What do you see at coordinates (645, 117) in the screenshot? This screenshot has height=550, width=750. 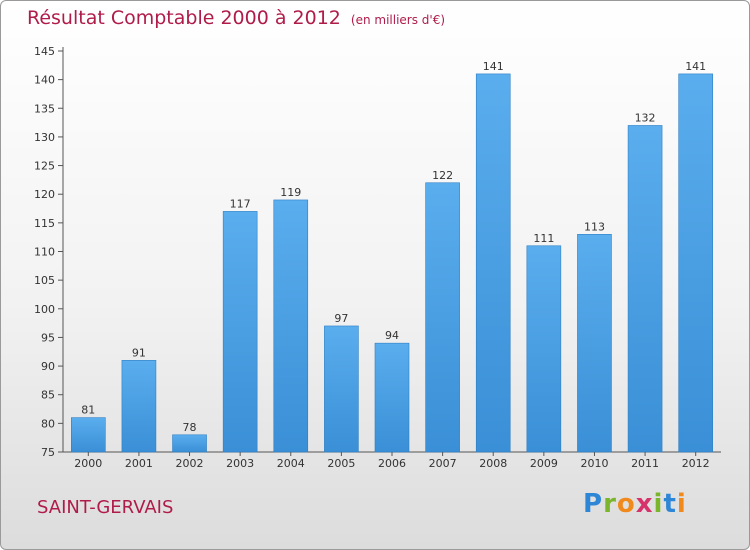 I see `value-label-2011: 132` at bounding box center [645, 117].